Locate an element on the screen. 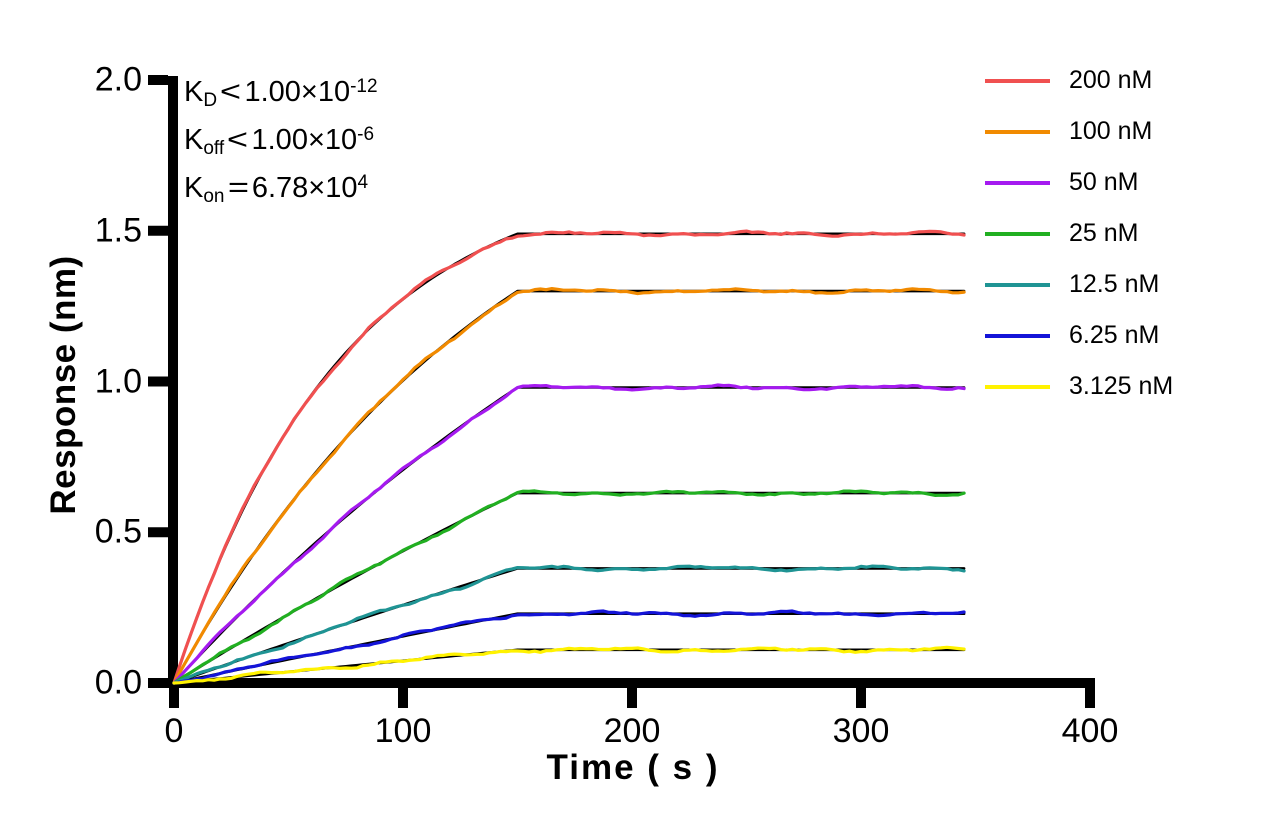 The image size is (1275, 835). y-tick-label: 0.5 is located at coordinates (118, 531).